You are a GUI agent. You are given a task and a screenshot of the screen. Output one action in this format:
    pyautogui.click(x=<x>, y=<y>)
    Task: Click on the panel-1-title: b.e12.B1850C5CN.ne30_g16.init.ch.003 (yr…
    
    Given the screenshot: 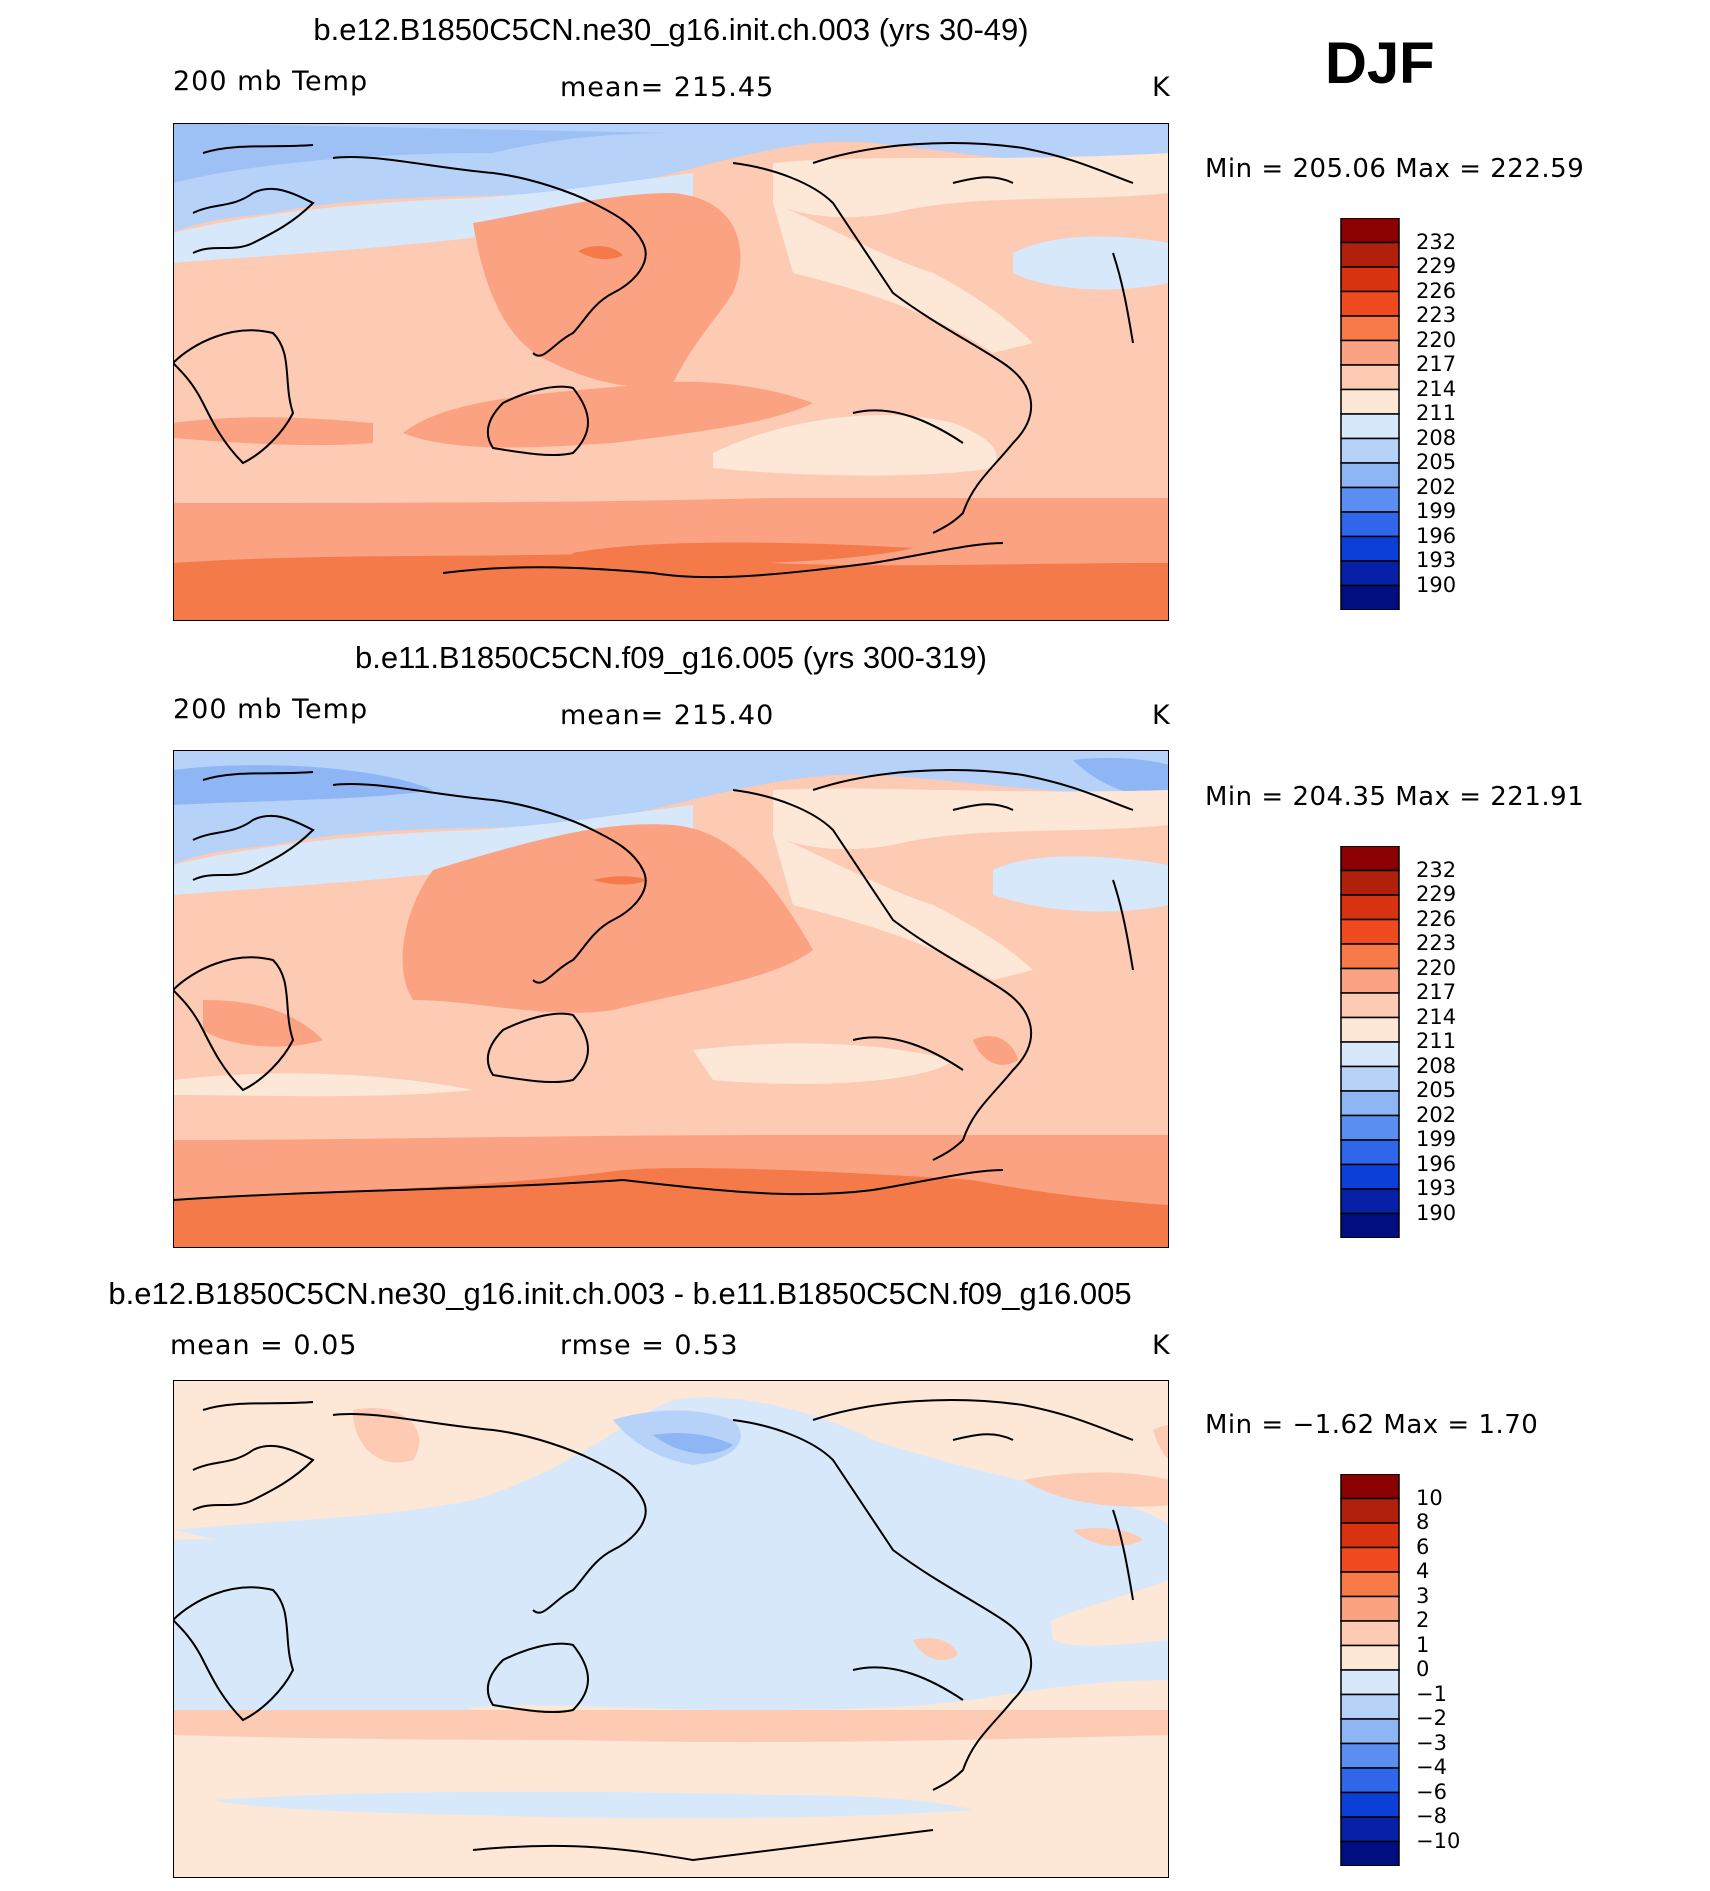 What is the action you would take?
    pyautogui.click(x=671, y=29)
    